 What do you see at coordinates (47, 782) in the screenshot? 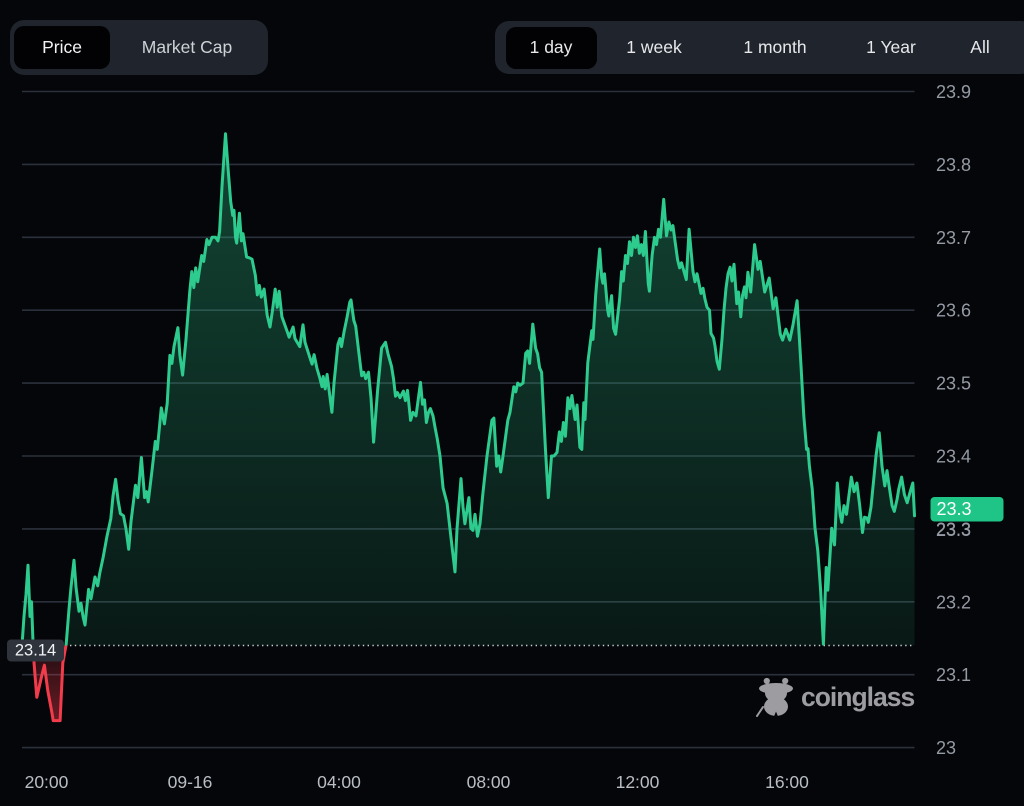
I see `svg-text: 20:00` at bounding box center [47, 782].